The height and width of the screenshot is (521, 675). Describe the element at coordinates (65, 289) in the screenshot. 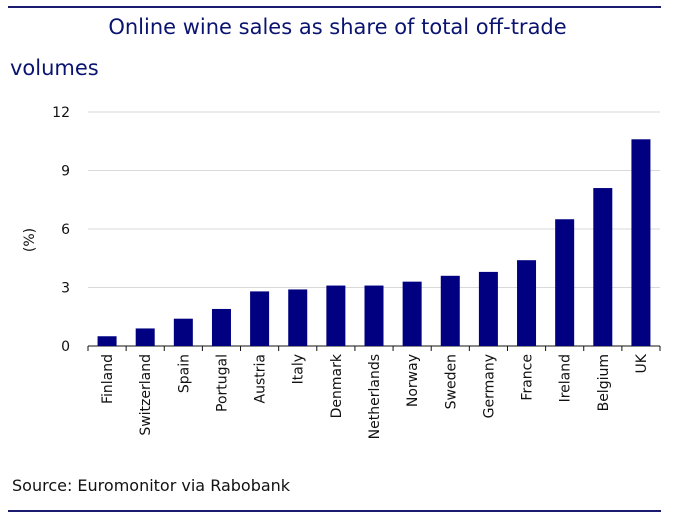

I see `y-tick-label: 3` at that location.